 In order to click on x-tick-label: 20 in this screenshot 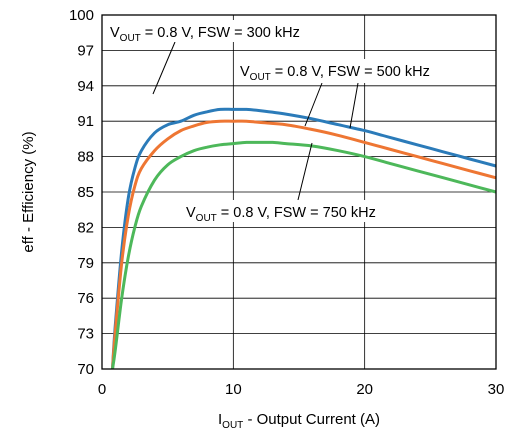, I will do `click(364, 389)`.